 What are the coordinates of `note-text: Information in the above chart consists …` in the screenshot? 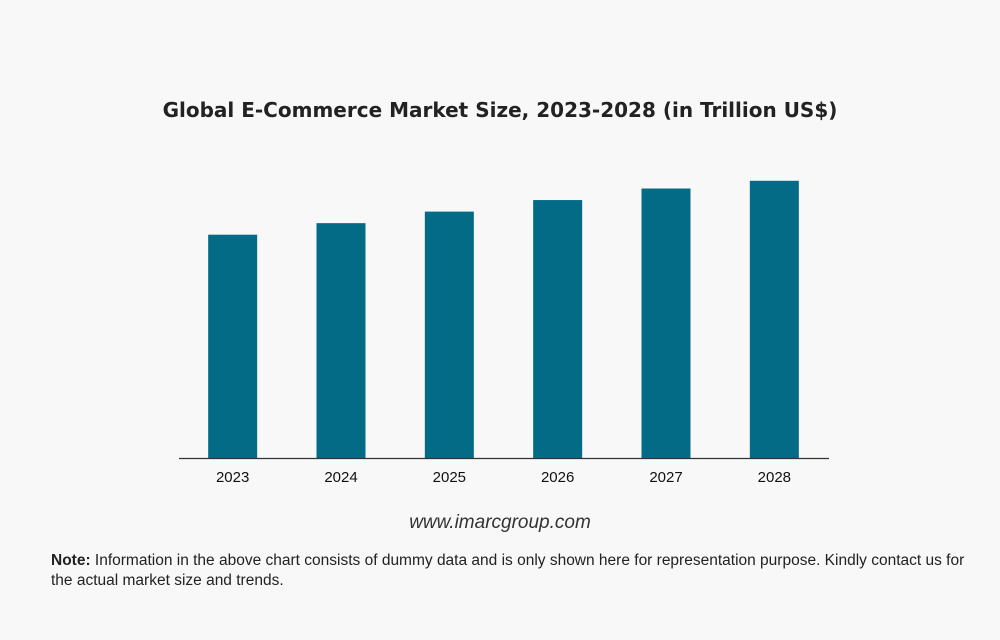 It's located at (508, 570).